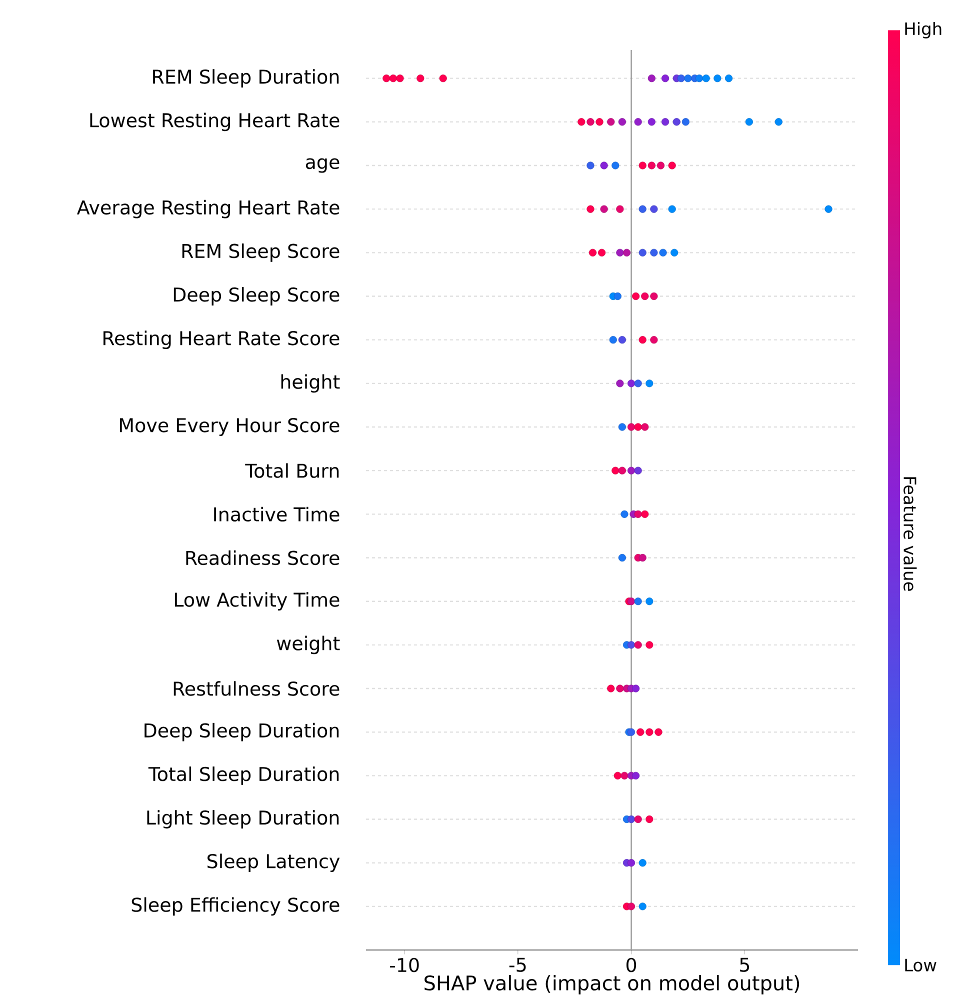 The width and height of the screenshot is (960, 1000). What do you see at coordinates (920, 965) in the screenshot?
I see `color-bar-label: Low` at bounding box center [920, 965].